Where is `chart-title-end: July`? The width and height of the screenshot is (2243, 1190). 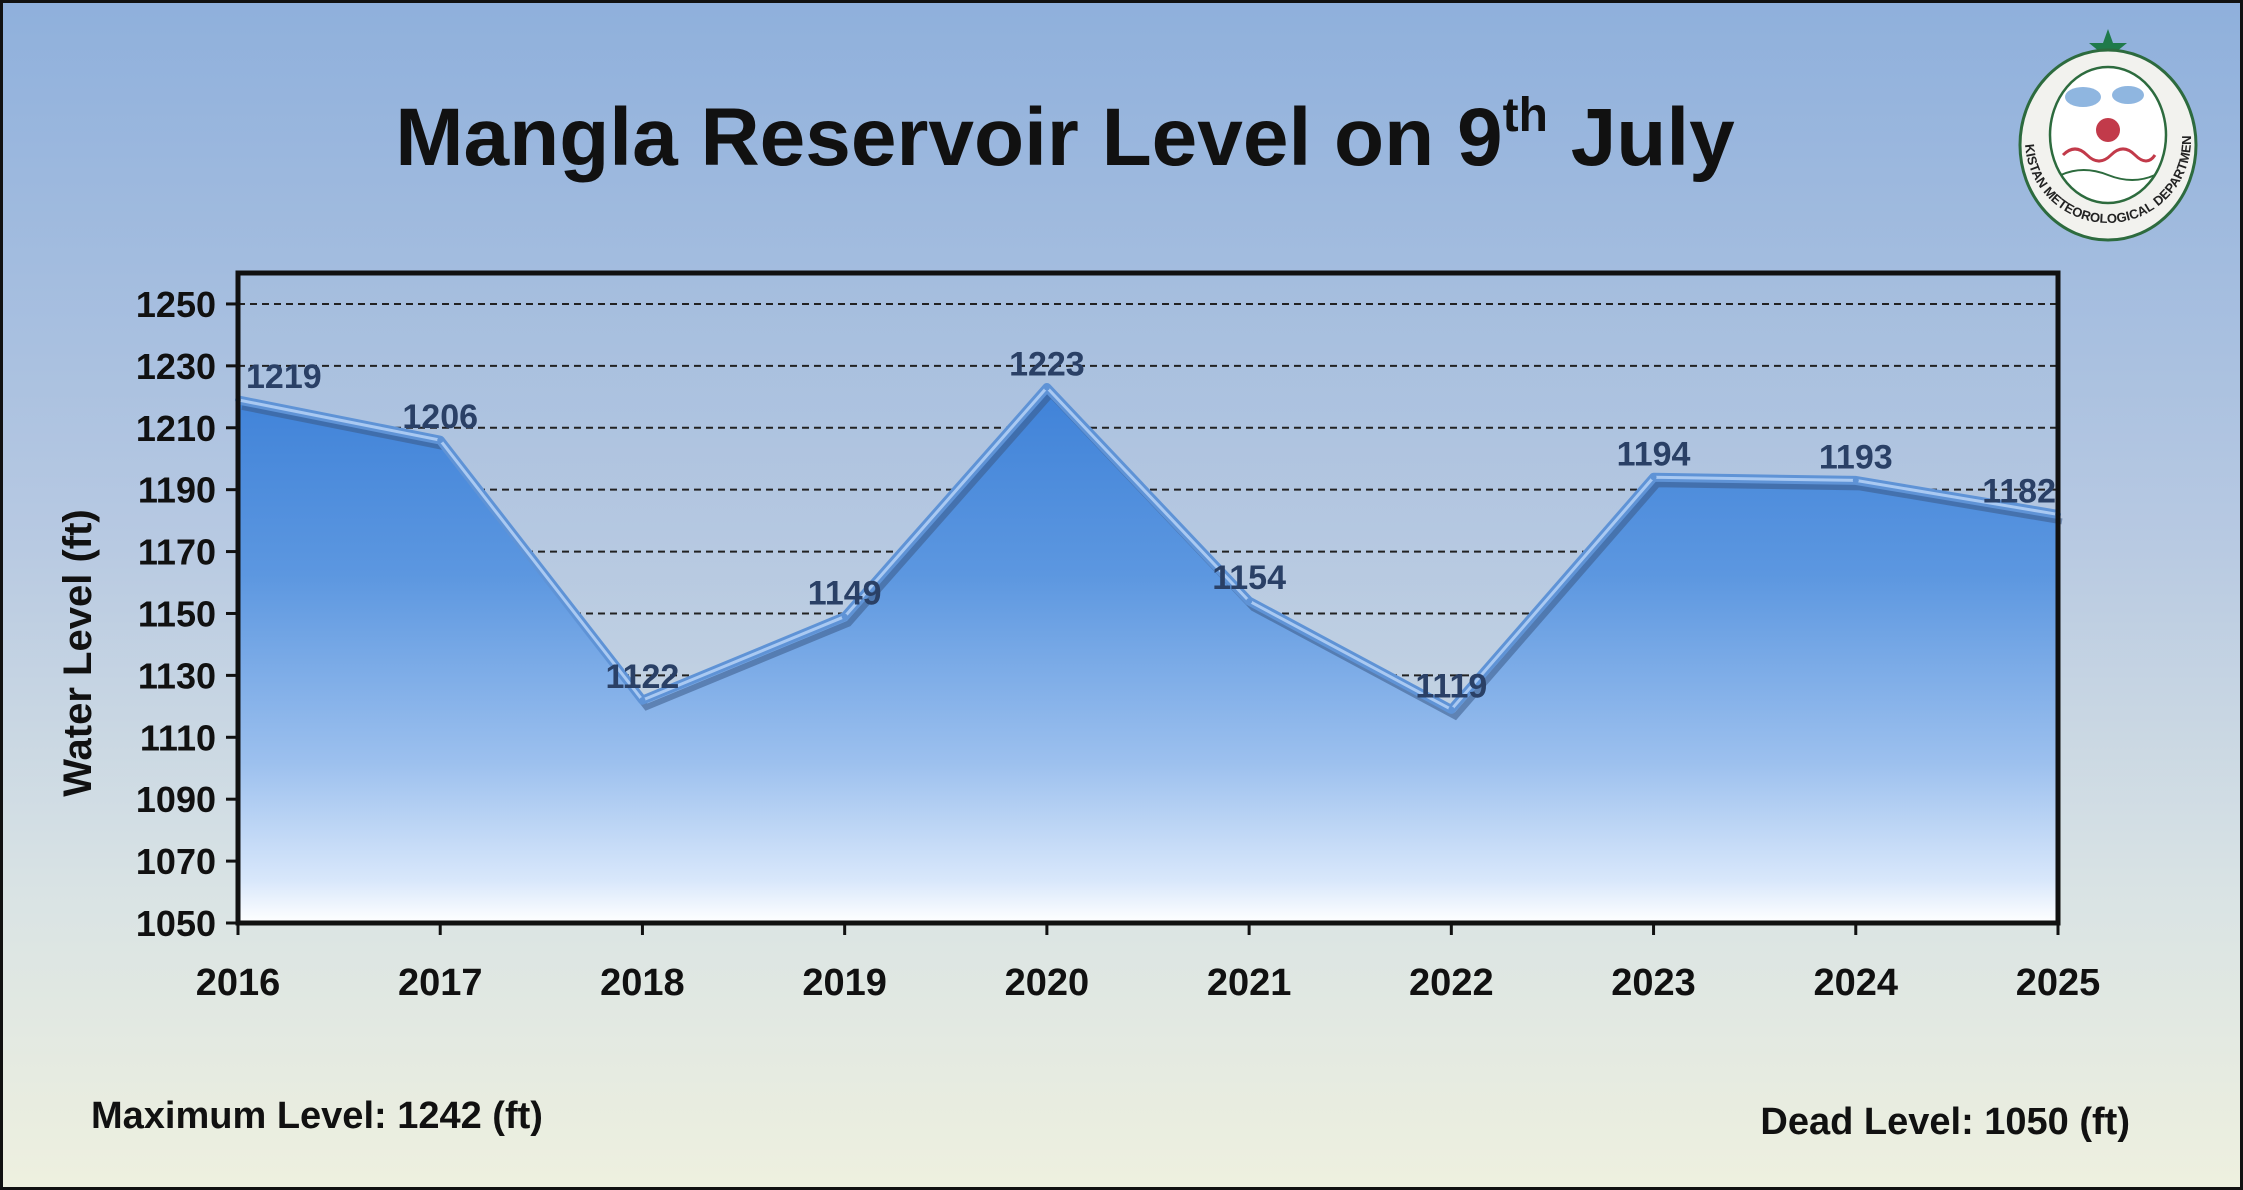
chart-title-end: July is located at coordinates (1641, 137).